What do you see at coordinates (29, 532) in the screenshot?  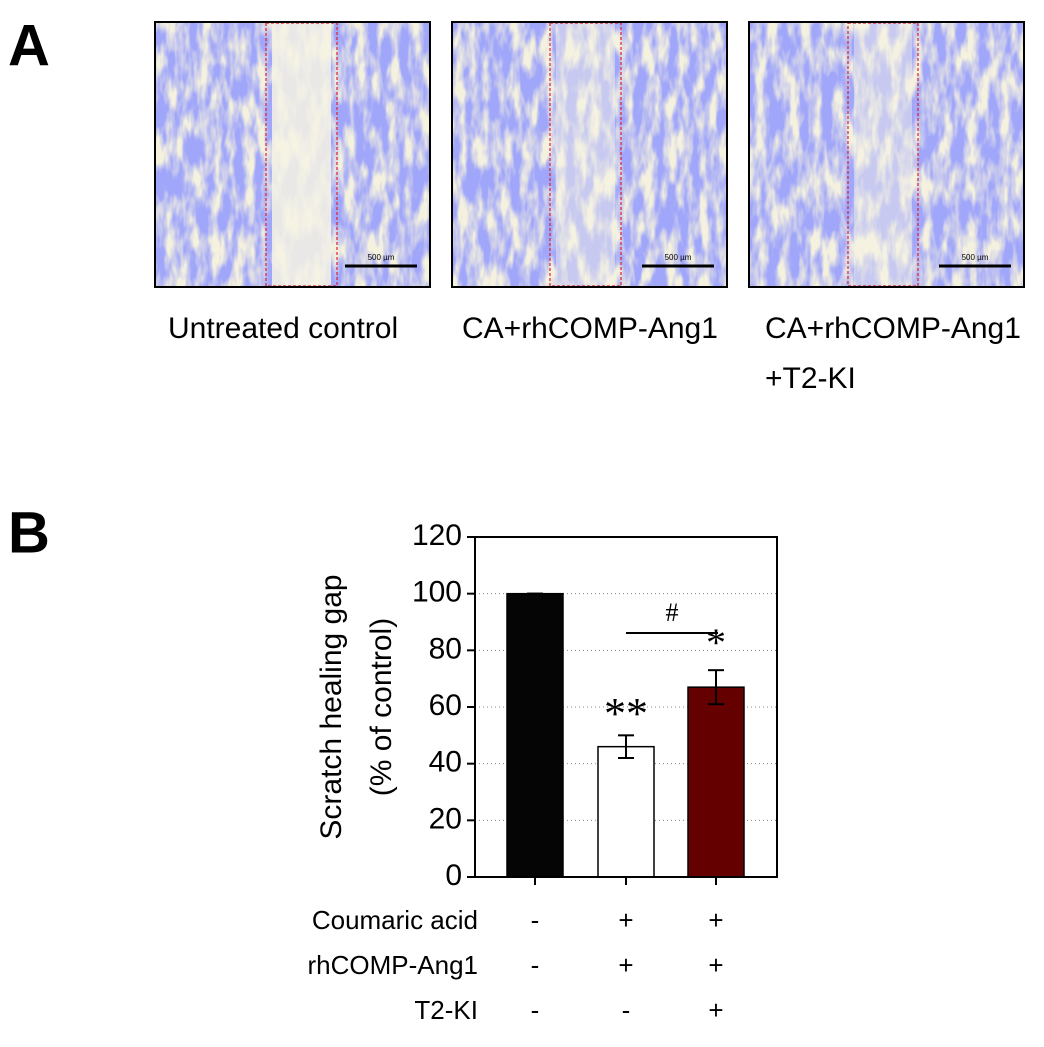 I see `panel-label: B` at bounding box center [29, 532].